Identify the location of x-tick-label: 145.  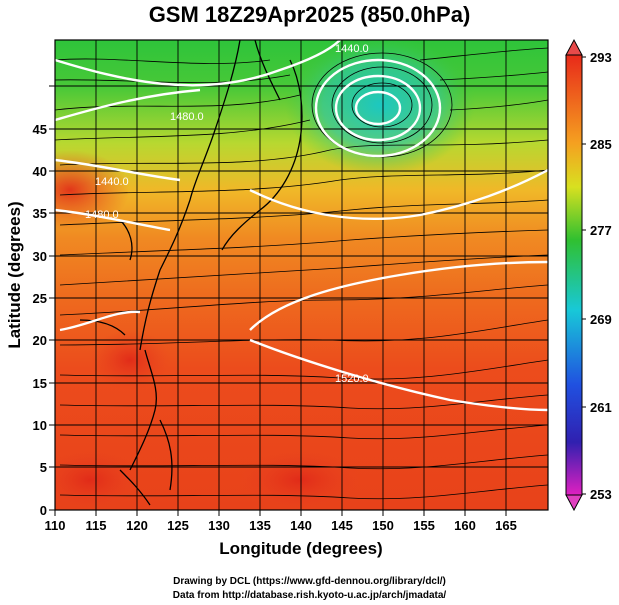
(342, 525).